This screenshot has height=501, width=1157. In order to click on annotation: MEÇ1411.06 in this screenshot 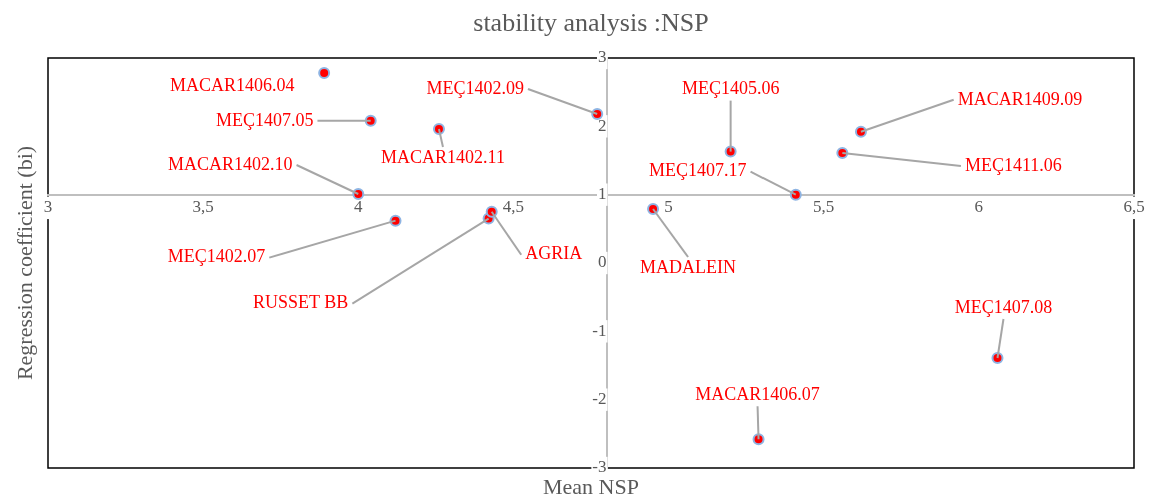, I will do `click(1013, 164)`.